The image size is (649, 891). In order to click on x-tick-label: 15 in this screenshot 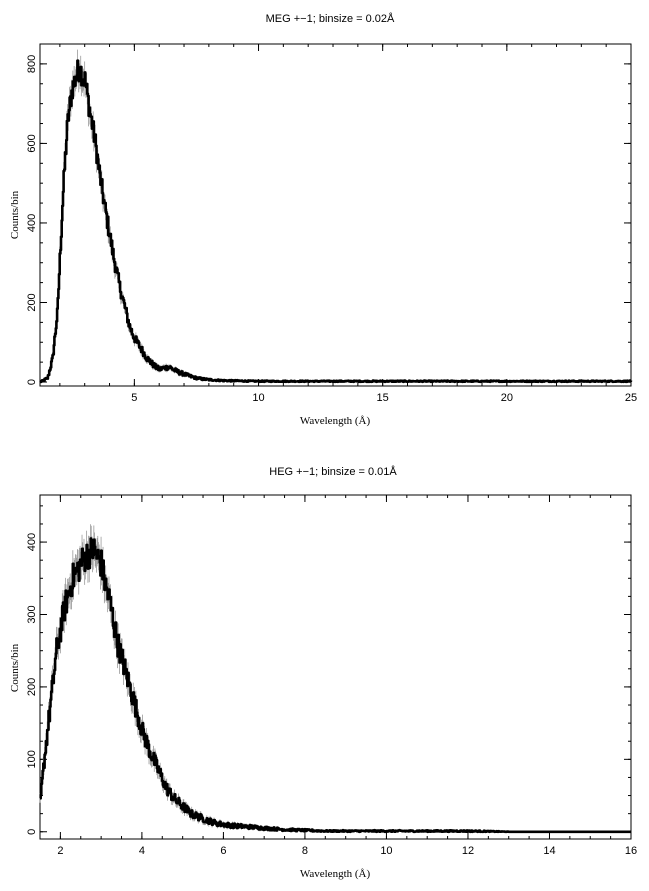, I will do `click(383, 398)`.